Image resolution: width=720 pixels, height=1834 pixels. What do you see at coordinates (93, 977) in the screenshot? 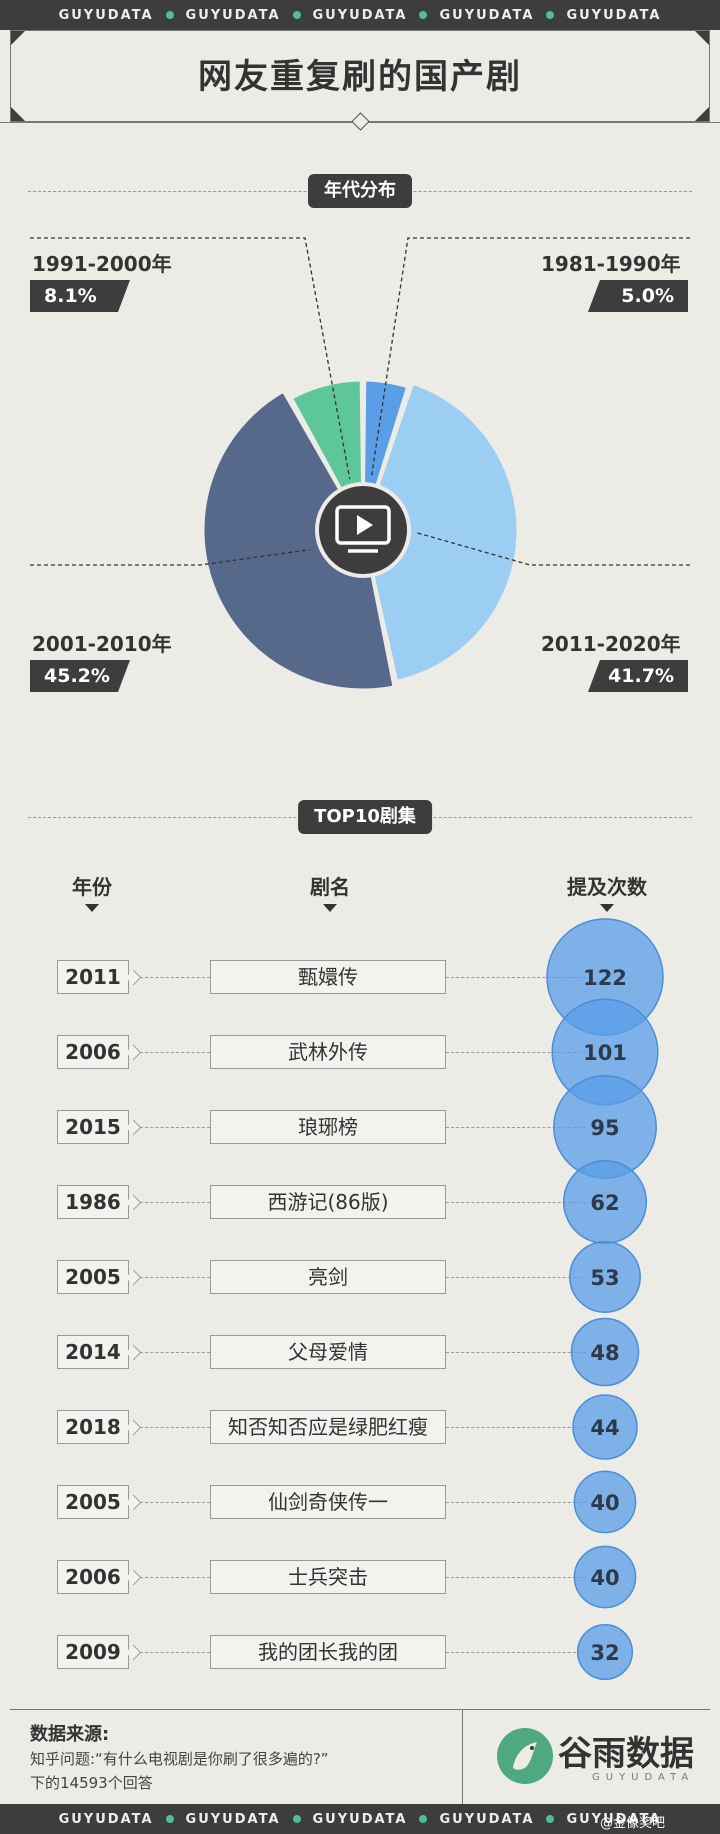
I see `row-year: 2011` at bounding box center [93, 977].